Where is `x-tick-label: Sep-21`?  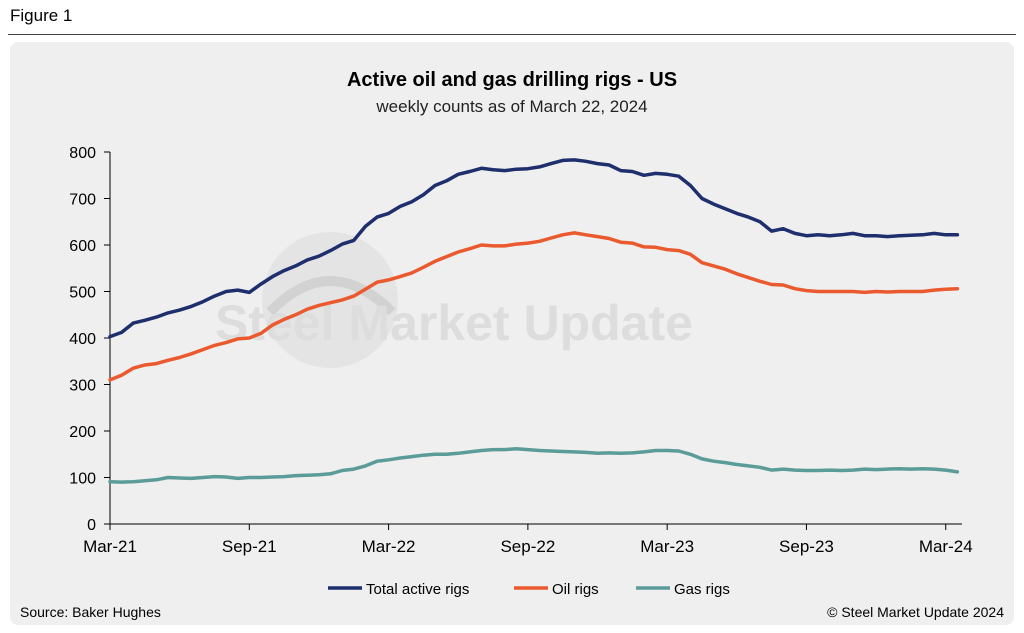 x-tick-label: Sep-21 is located at coordinates (249, 546).